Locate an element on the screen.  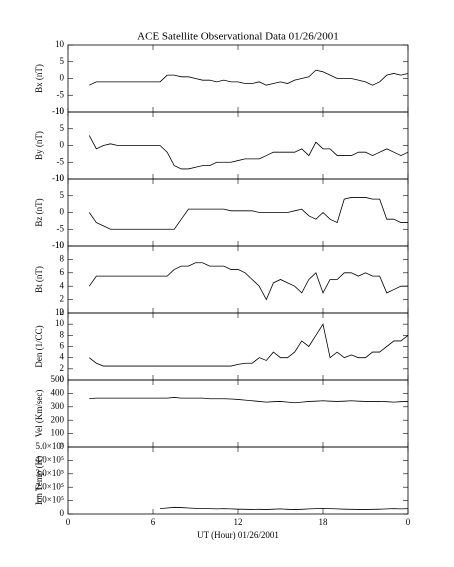
y-tick-label: 500 is located at coordinates (58, 379).